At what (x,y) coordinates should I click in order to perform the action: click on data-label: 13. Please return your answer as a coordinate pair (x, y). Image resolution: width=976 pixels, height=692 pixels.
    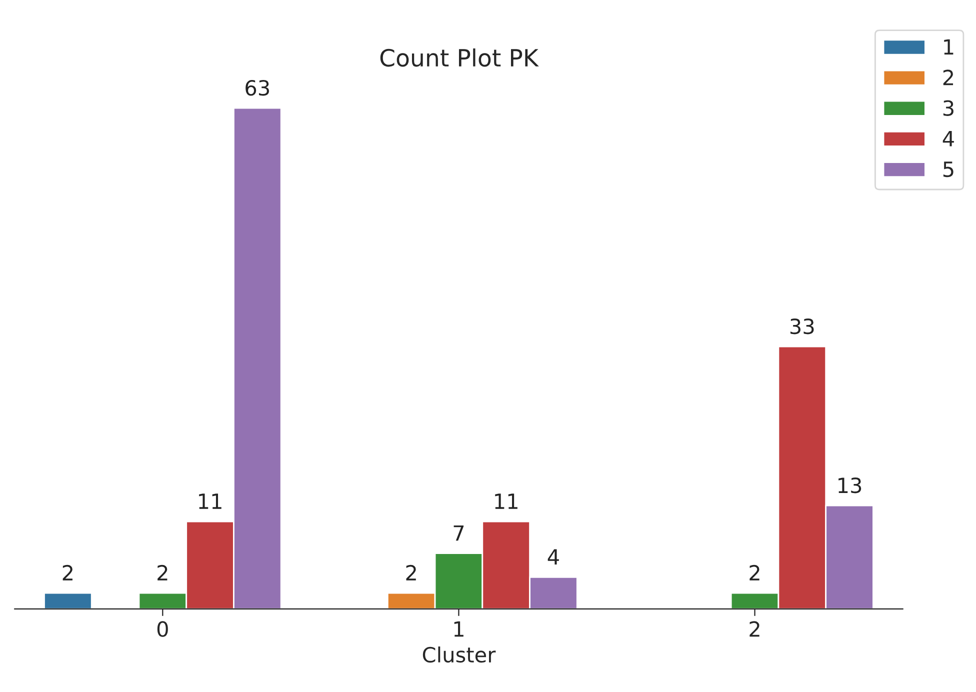
    Looking at the image, I should click on (850, 485).